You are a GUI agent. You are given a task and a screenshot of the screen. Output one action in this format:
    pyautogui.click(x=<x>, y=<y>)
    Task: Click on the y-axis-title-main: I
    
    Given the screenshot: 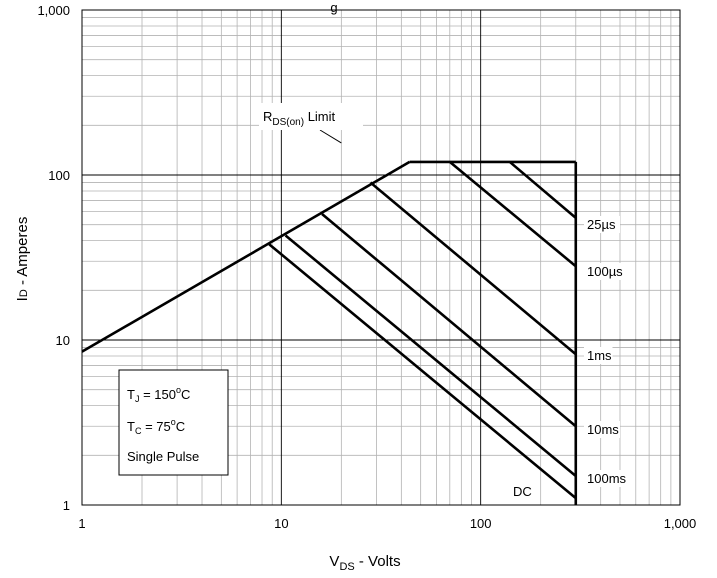 What is the action you would take?
    pyautogui.click(x=22, y=299)
    